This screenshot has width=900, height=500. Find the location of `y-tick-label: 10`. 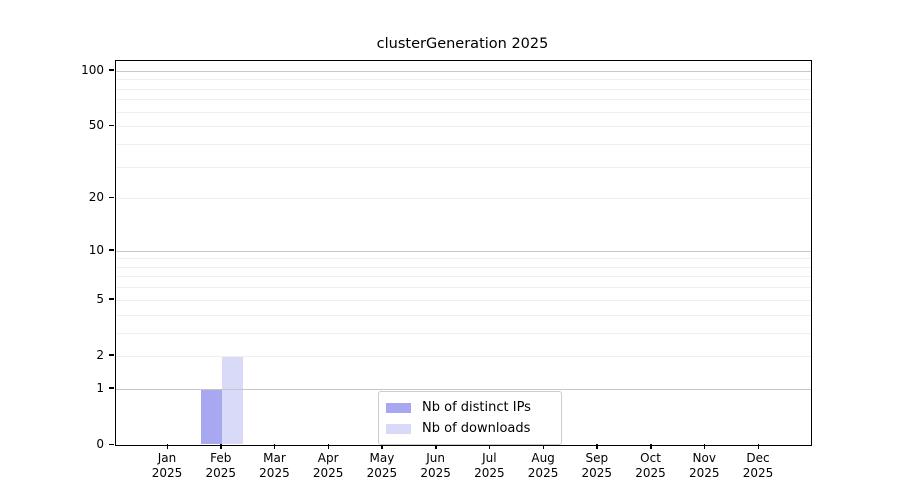

y-tick-label: 10 is located at coordinates (96, 249).